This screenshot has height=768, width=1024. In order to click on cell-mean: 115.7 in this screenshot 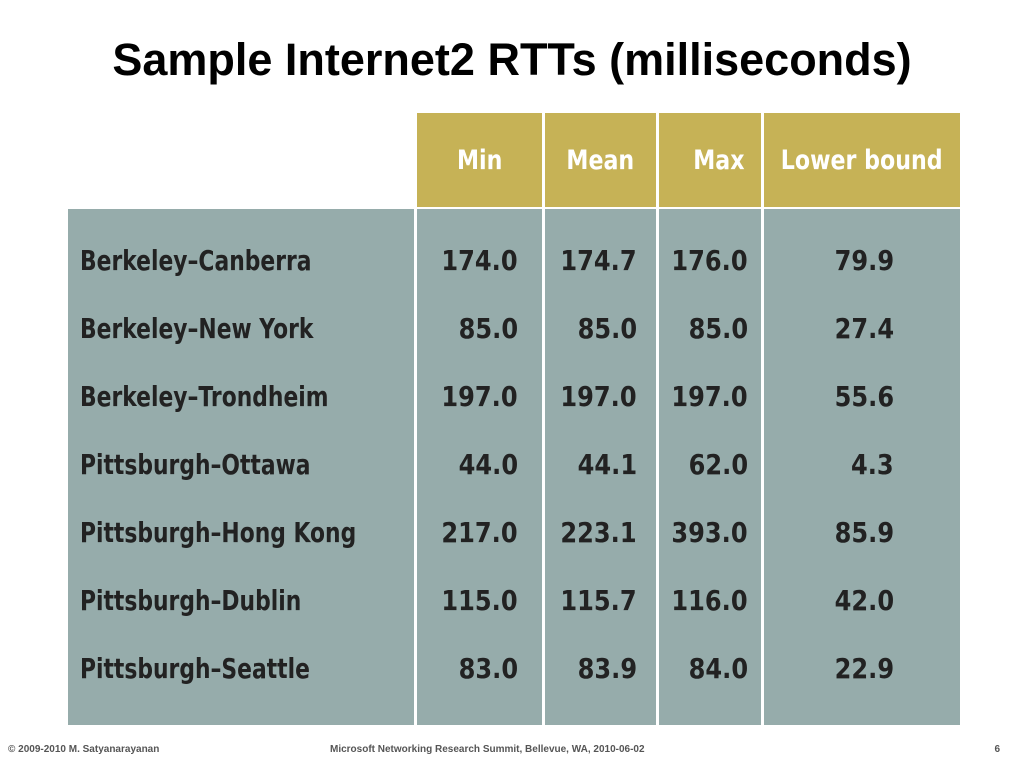, I will do `click(598, 600)`.